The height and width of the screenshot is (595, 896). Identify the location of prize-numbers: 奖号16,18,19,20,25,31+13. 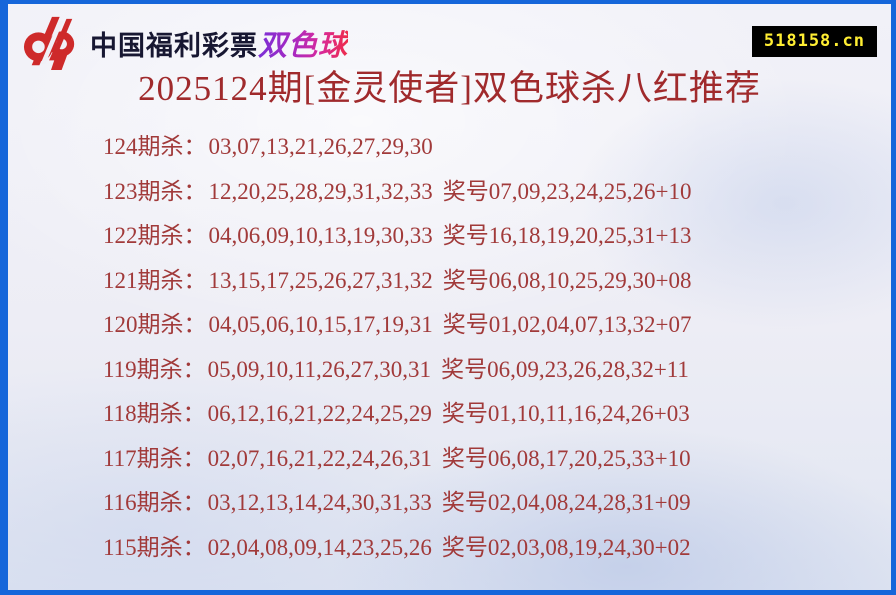
(567, 235).